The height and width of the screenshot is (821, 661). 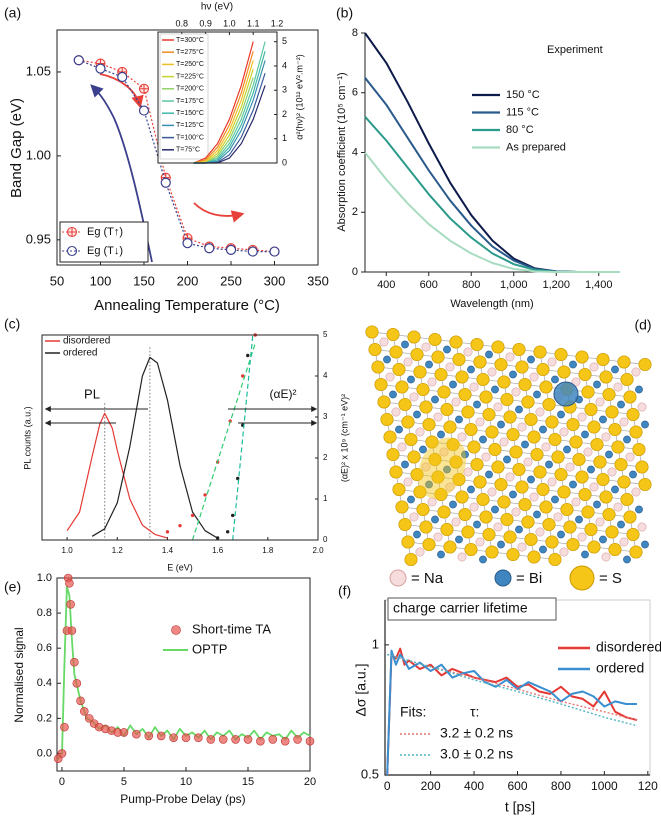 What do you see at coordinates (182, 799) in the screenshot?
I see `x-label: Pump-Probe Delay (ps)` at bounding box center [182, 799].